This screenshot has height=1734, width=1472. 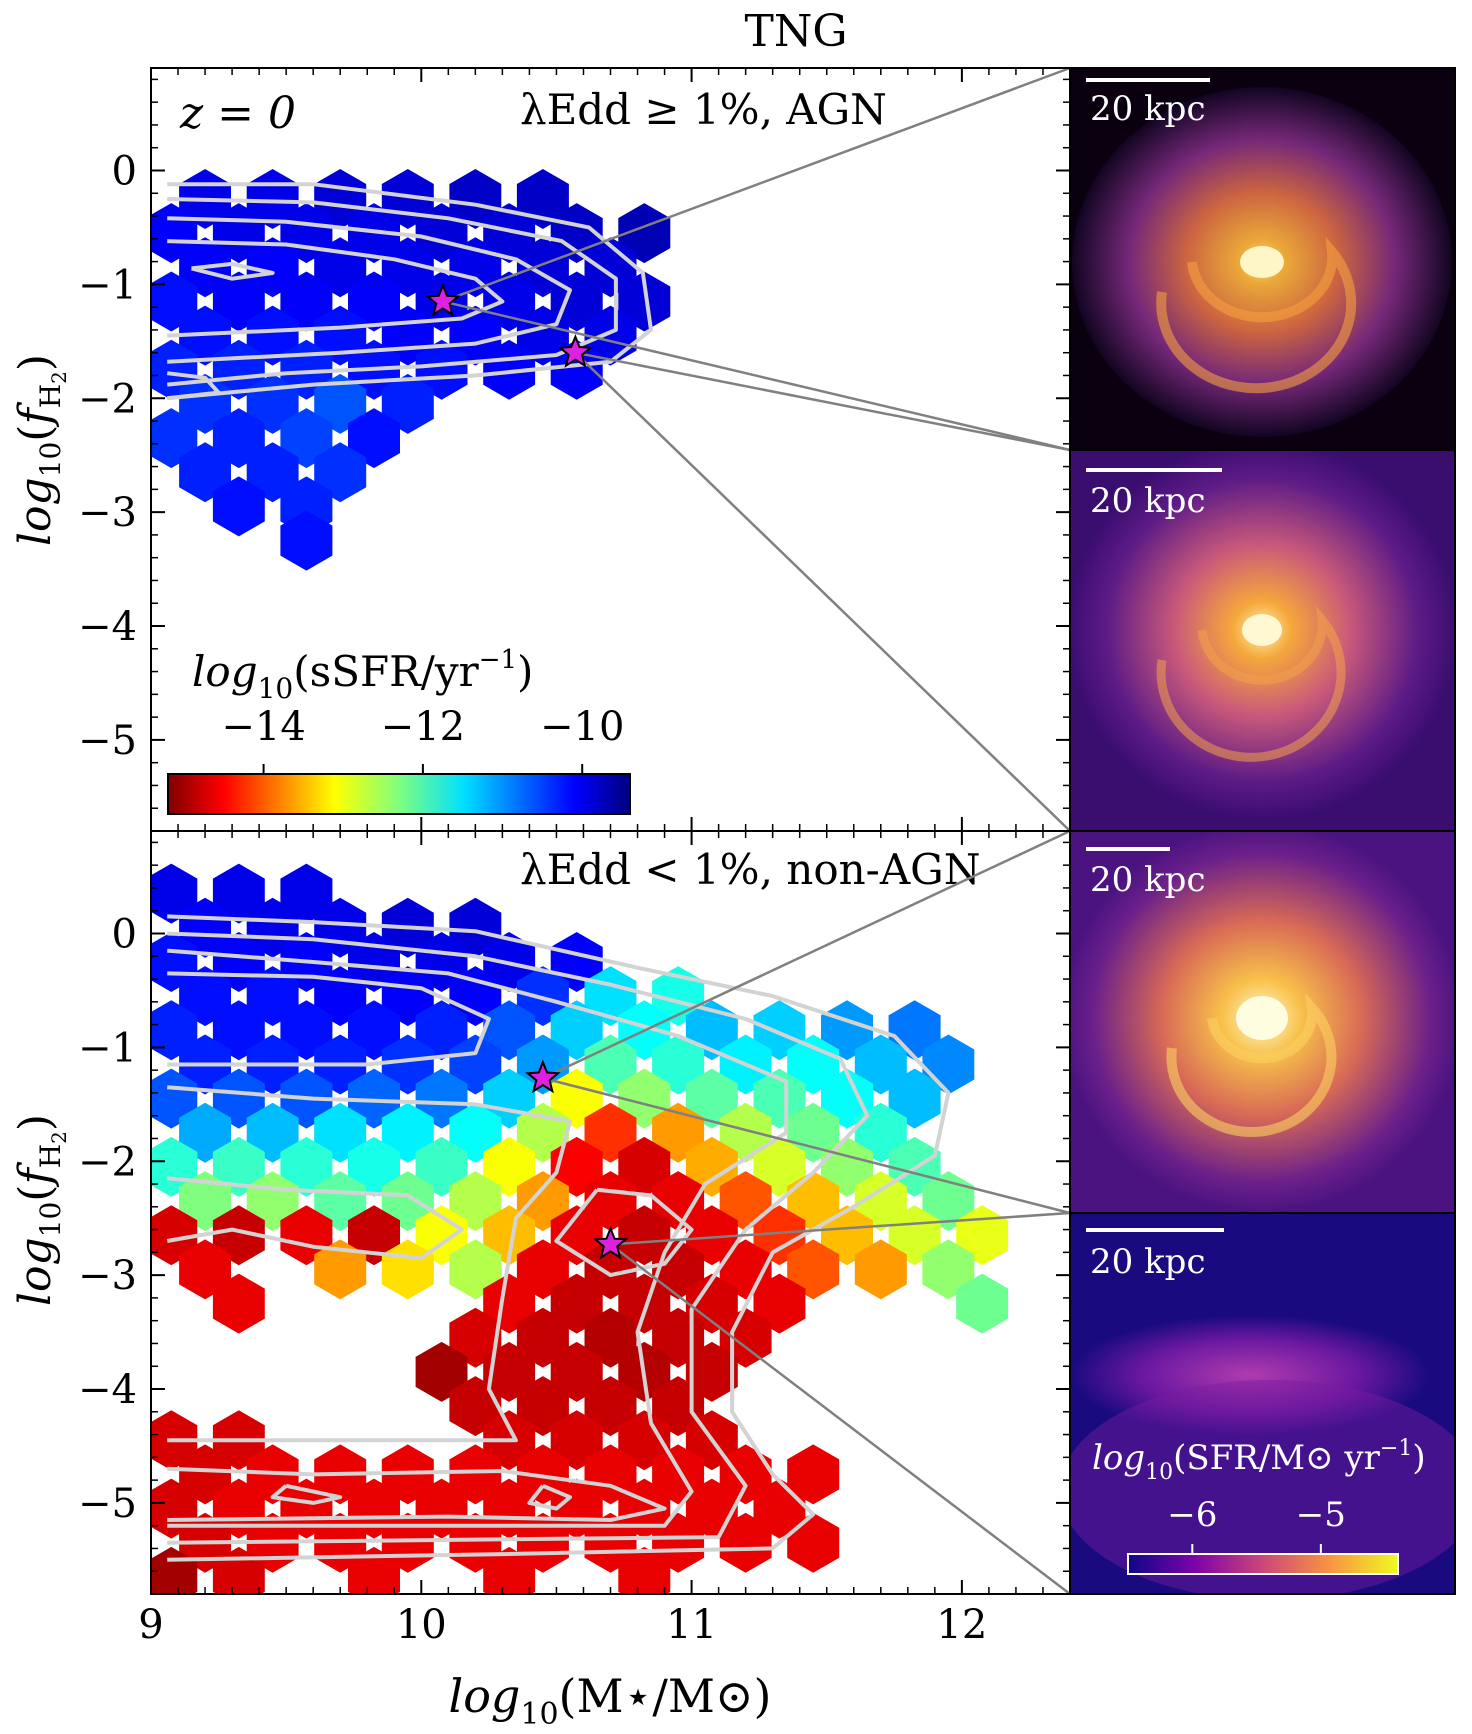 What do you see at coordinates (750, 869) in the screenshot?
I see `bottom-non-agn-label: λEdd < 1%, non-AGN` at bounding box center [750, 869].